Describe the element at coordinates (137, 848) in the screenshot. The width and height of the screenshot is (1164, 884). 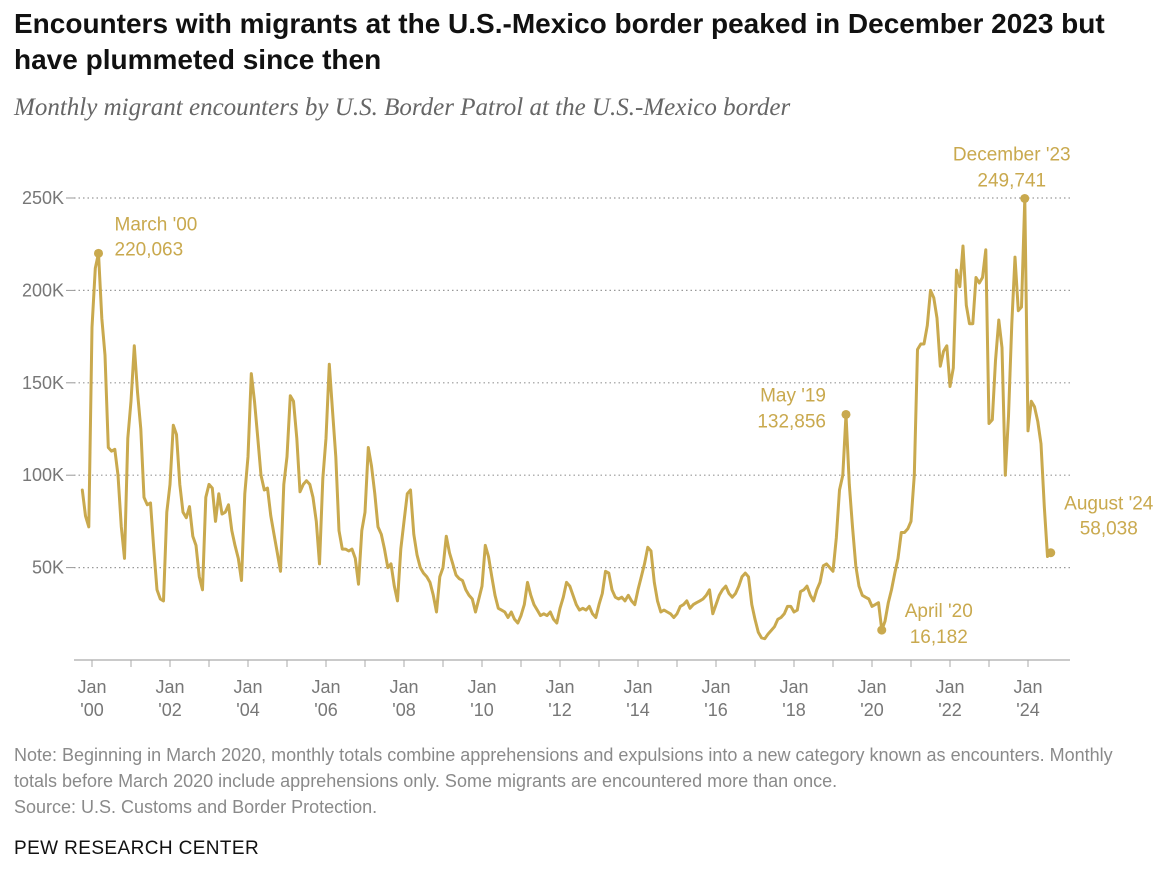
I see `brand-logo-text: PEW RESEARCH CENTER` at that location.